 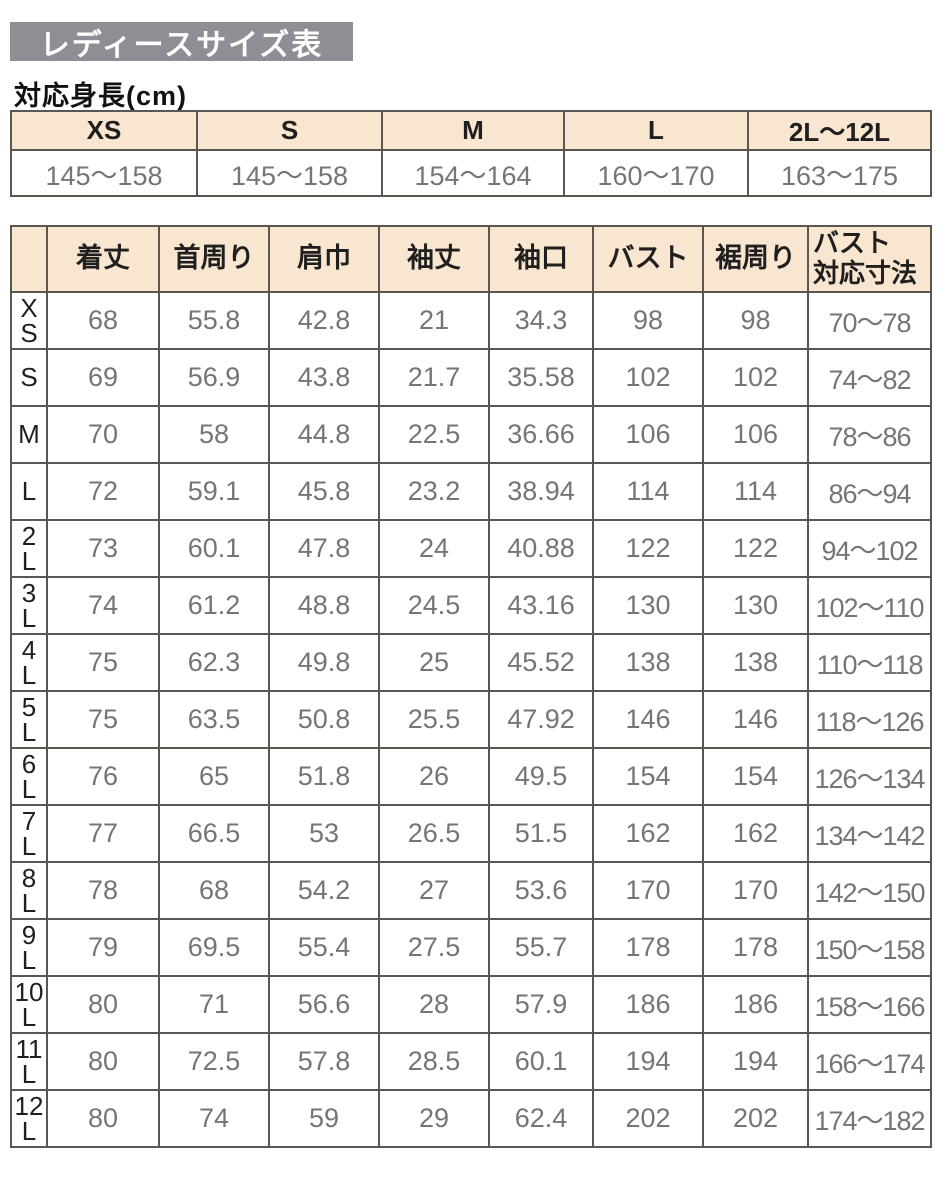 What do you see at coordinates (541, 605) in the screenshot?
I see `size-cell-3L-4: 43.16` at bounding box center [541, 605].